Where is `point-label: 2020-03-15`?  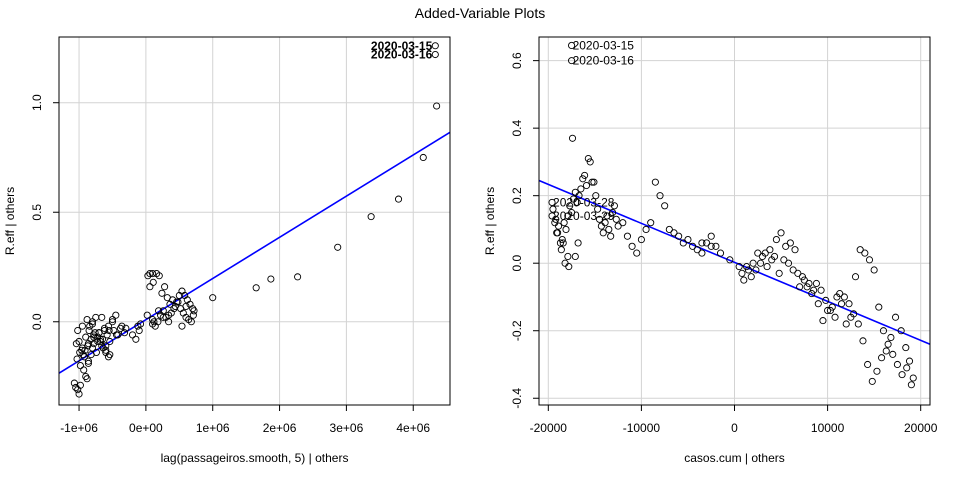
point-label: 2020-03-15 is located at coordinates (604, 45).